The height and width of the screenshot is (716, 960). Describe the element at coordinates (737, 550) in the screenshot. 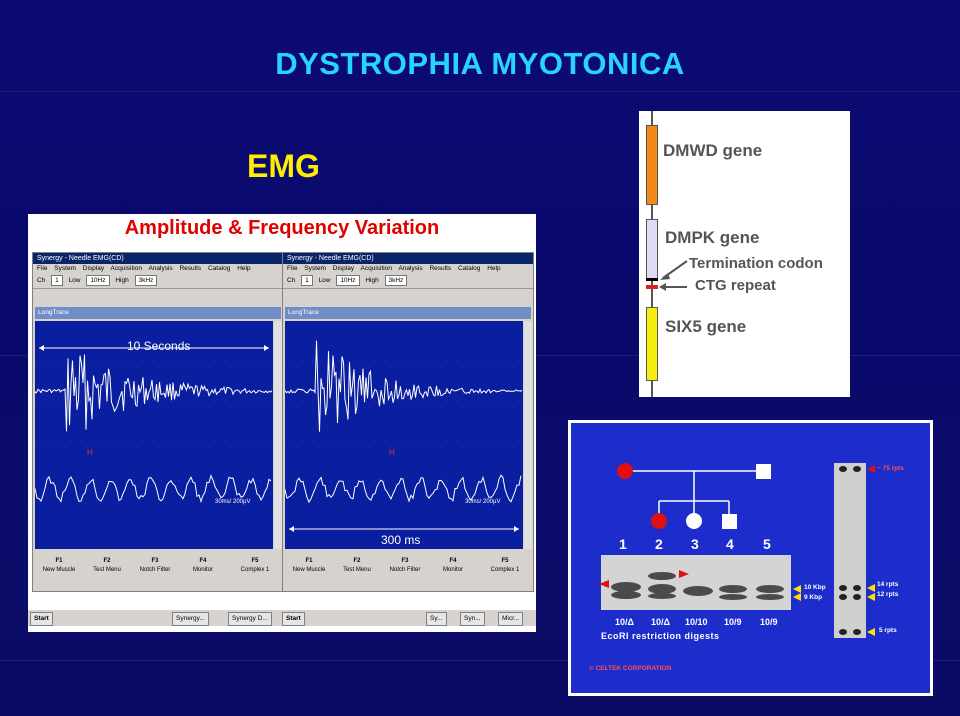

I see `pedigree-and-gel` at that location.